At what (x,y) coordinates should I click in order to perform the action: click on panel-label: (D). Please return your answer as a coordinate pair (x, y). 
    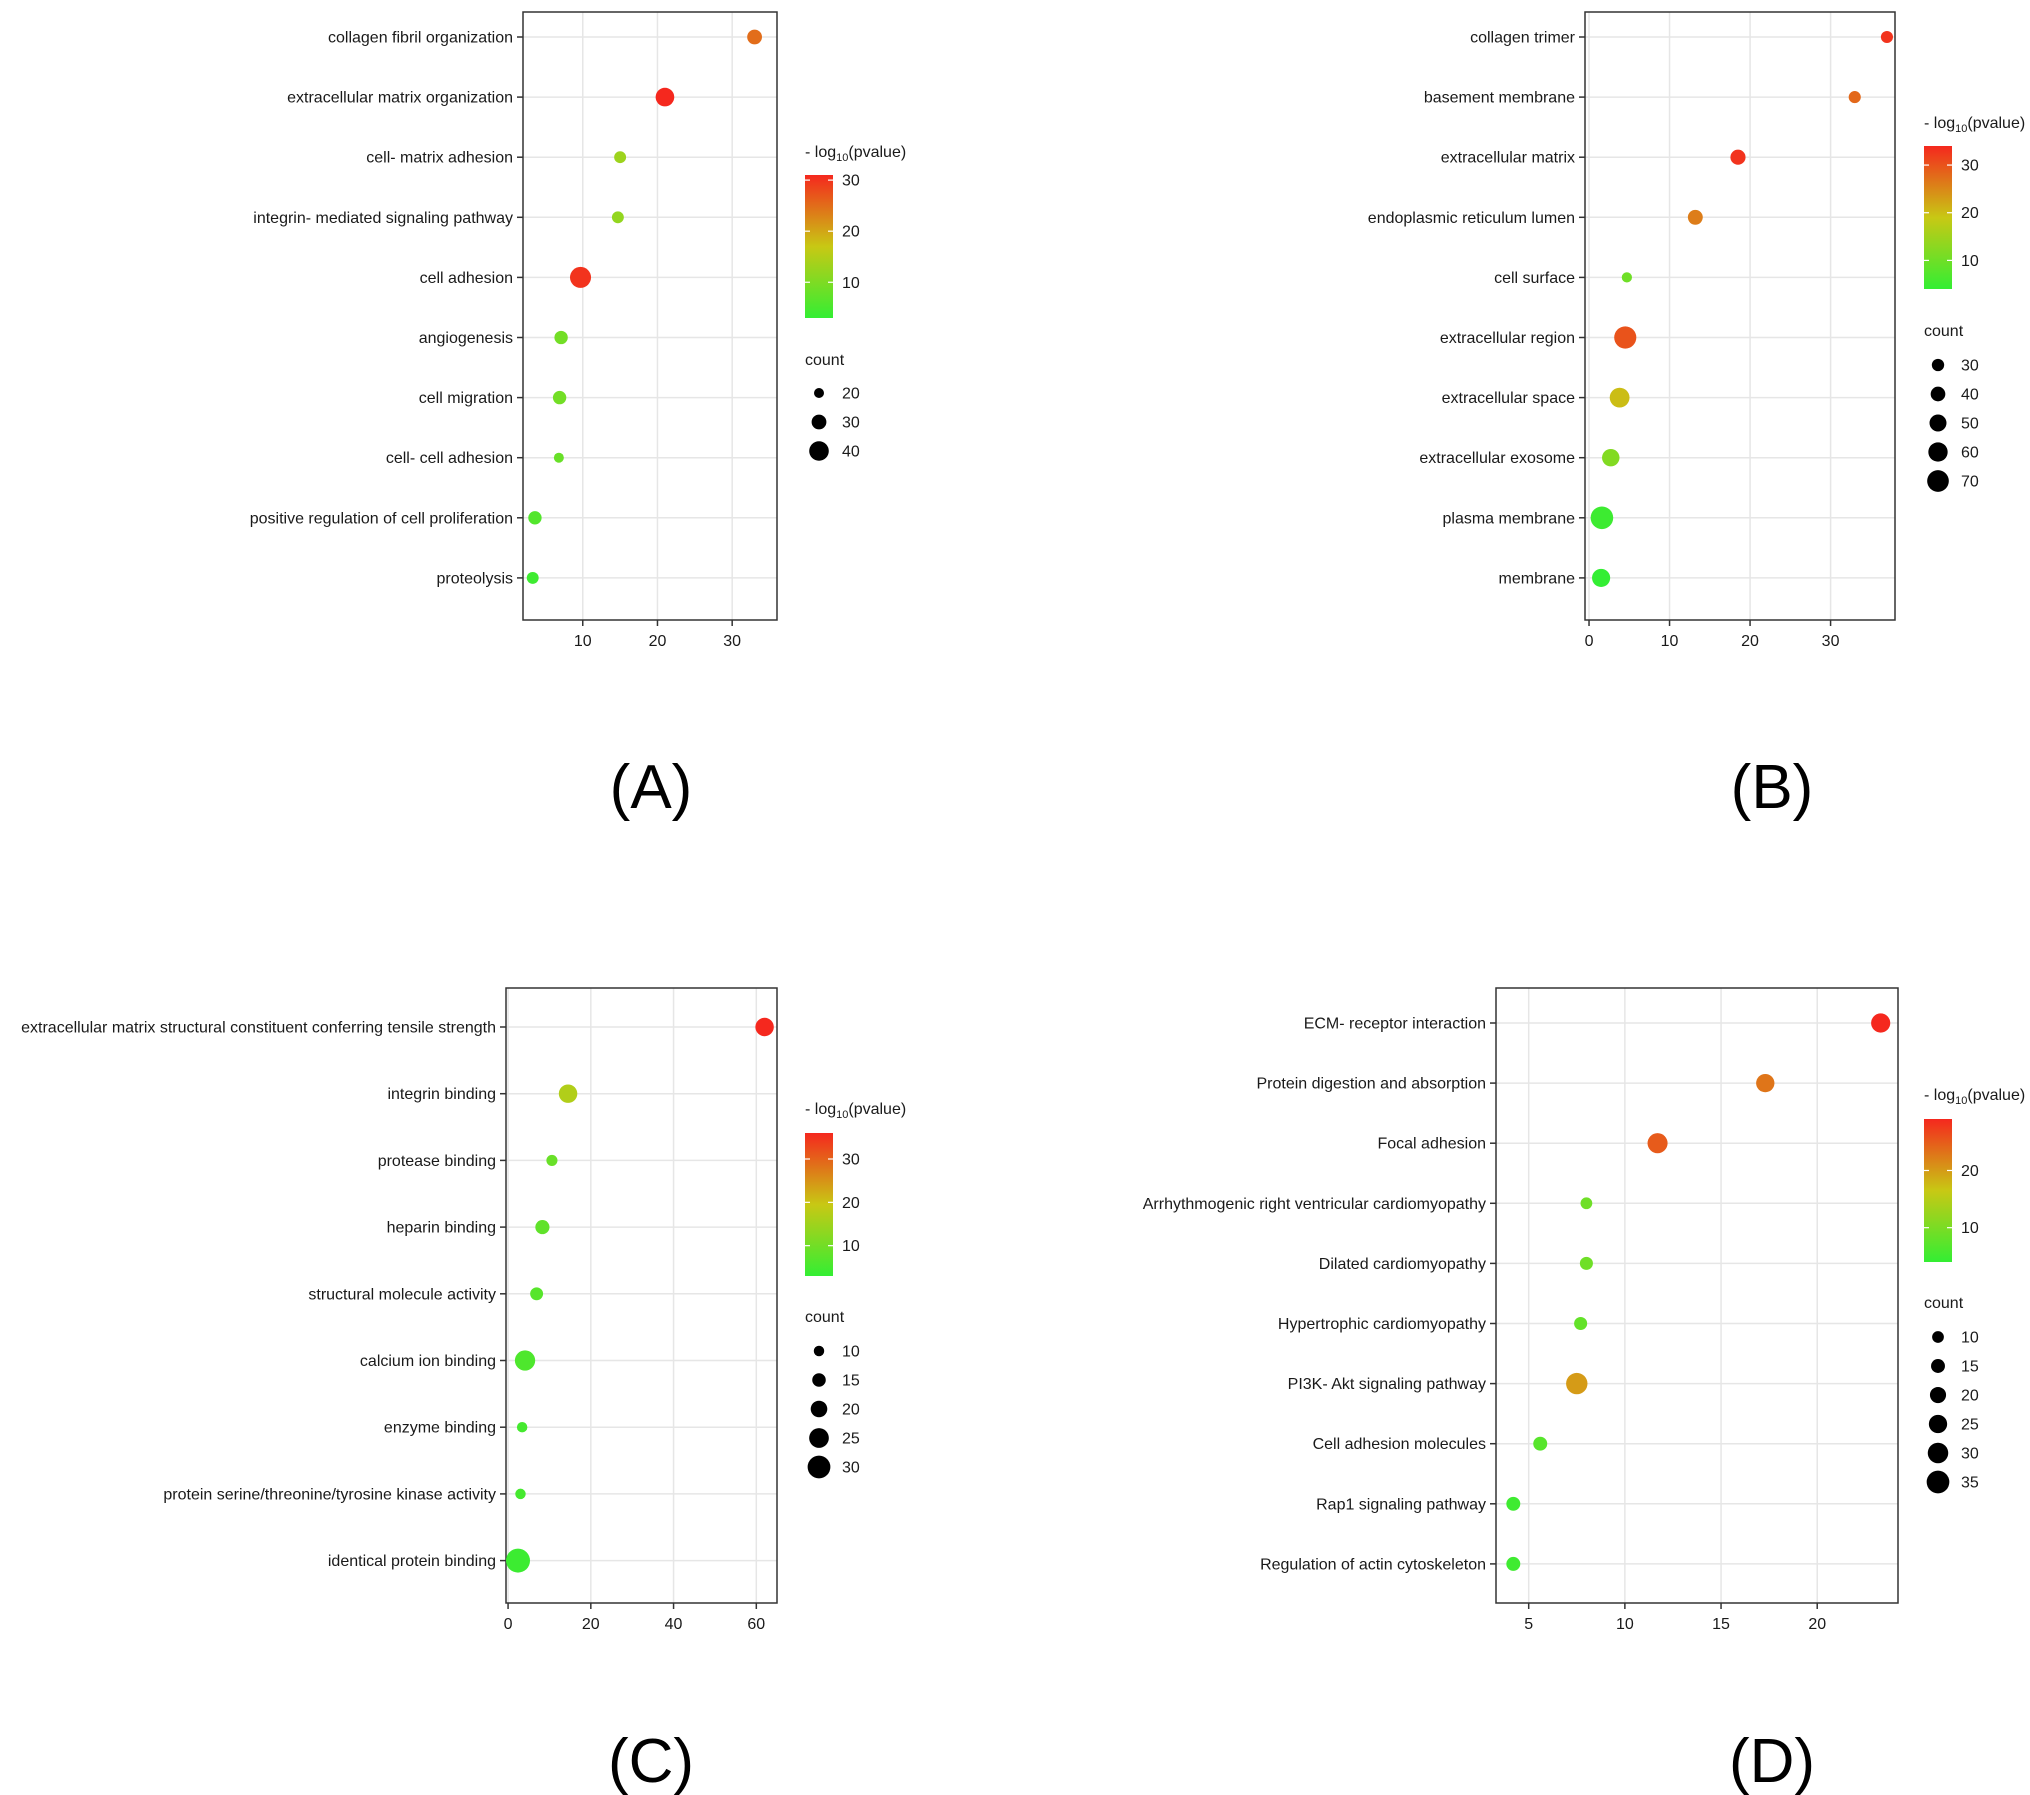
    Looking at the image, I should click on (1772, 1761).